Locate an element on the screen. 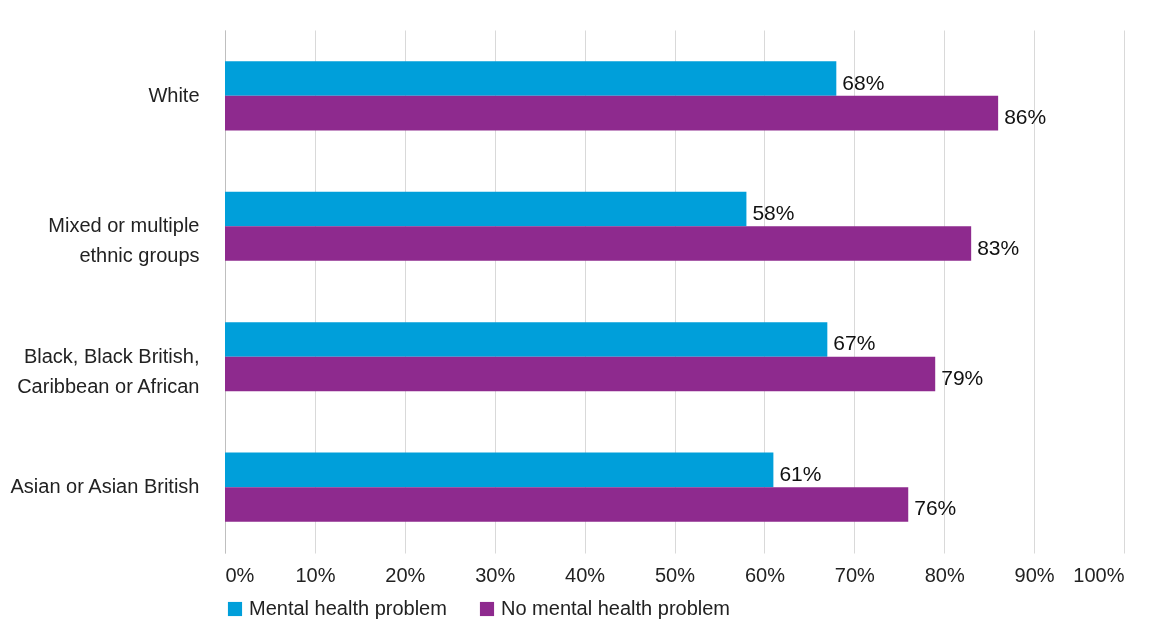 The height and width of the screenshot is (627, 1160). y-tick-label: White is located at coordinates (174, 94).